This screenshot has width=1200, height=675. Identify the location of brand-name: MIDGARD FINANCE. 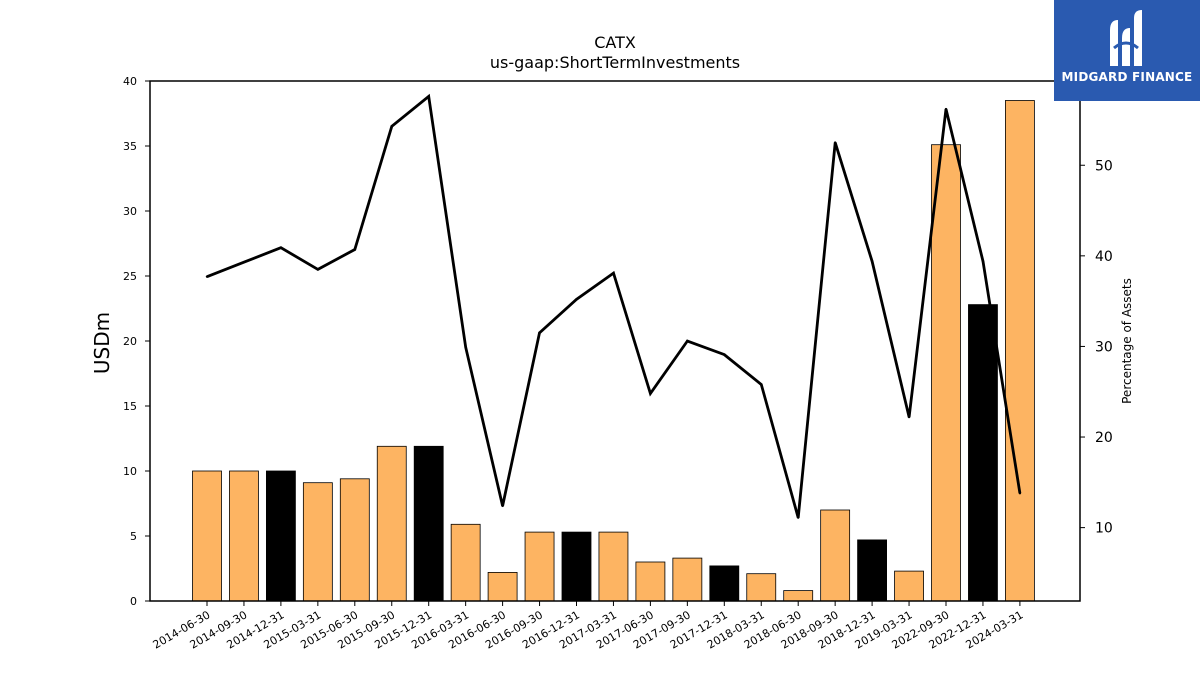
(1127, 77).